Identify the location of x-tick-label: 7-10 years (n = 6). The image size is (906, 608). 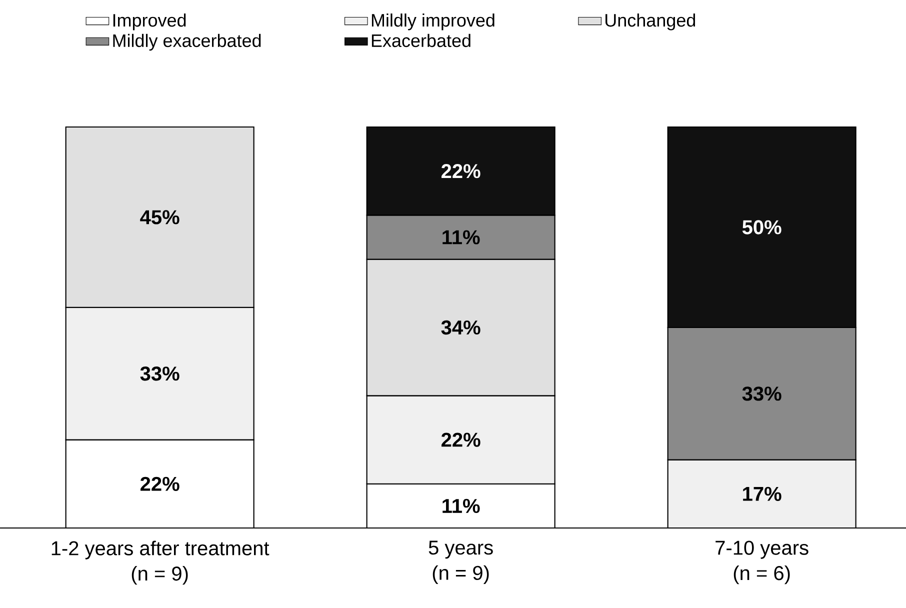
(762, 562).